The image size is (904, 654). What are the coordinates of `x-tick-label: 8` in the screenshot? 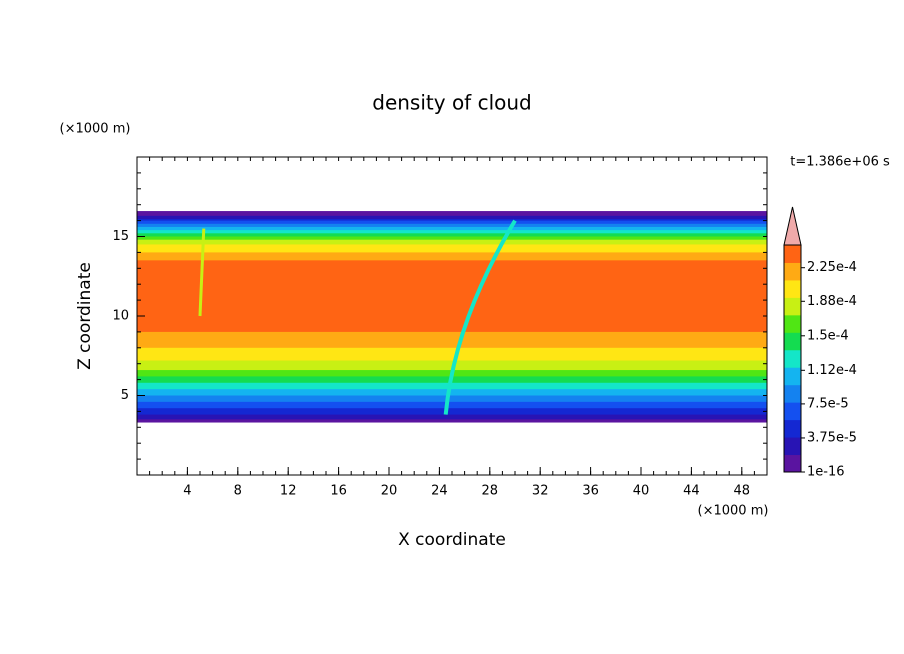 It's located at (238, 491).